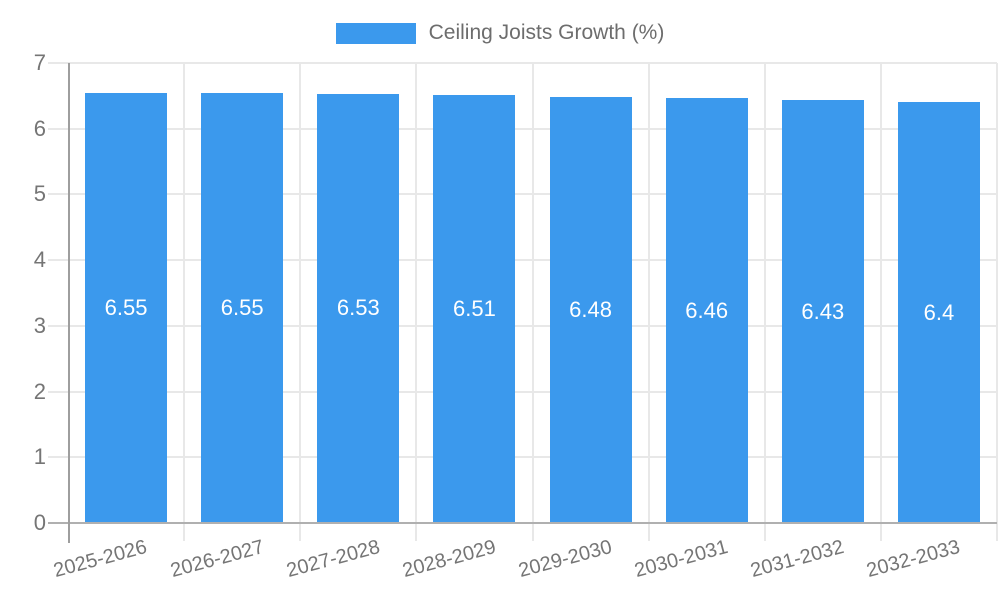 The height and width of the screenshot is (600, 1000). I want to click on legend-series-label: Ceiling Joists Growth (%), so click(546, 32).